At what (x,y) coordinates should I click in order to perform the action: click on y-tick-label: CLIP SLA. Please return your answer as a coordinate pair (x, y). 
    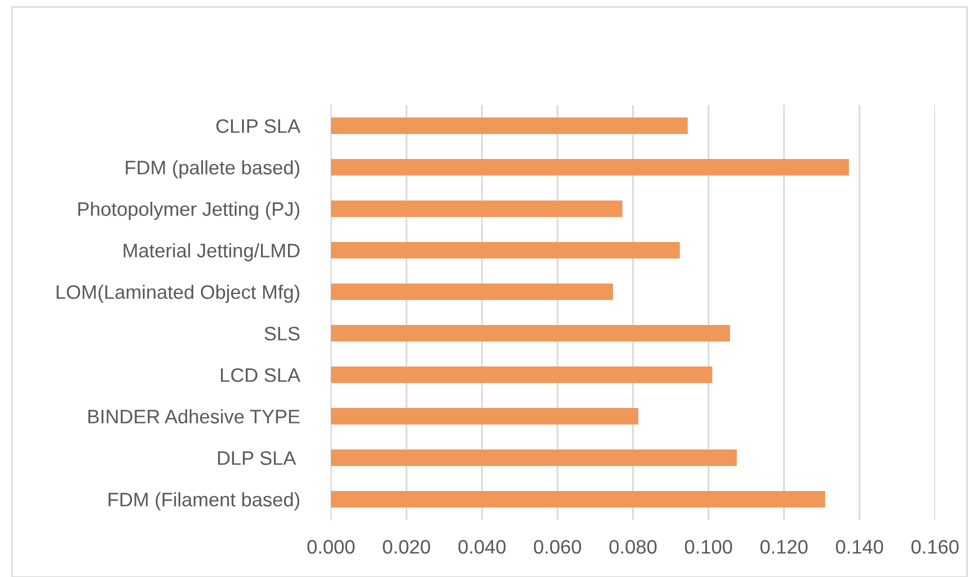
    Looking at the image, I should click on (258, 126).